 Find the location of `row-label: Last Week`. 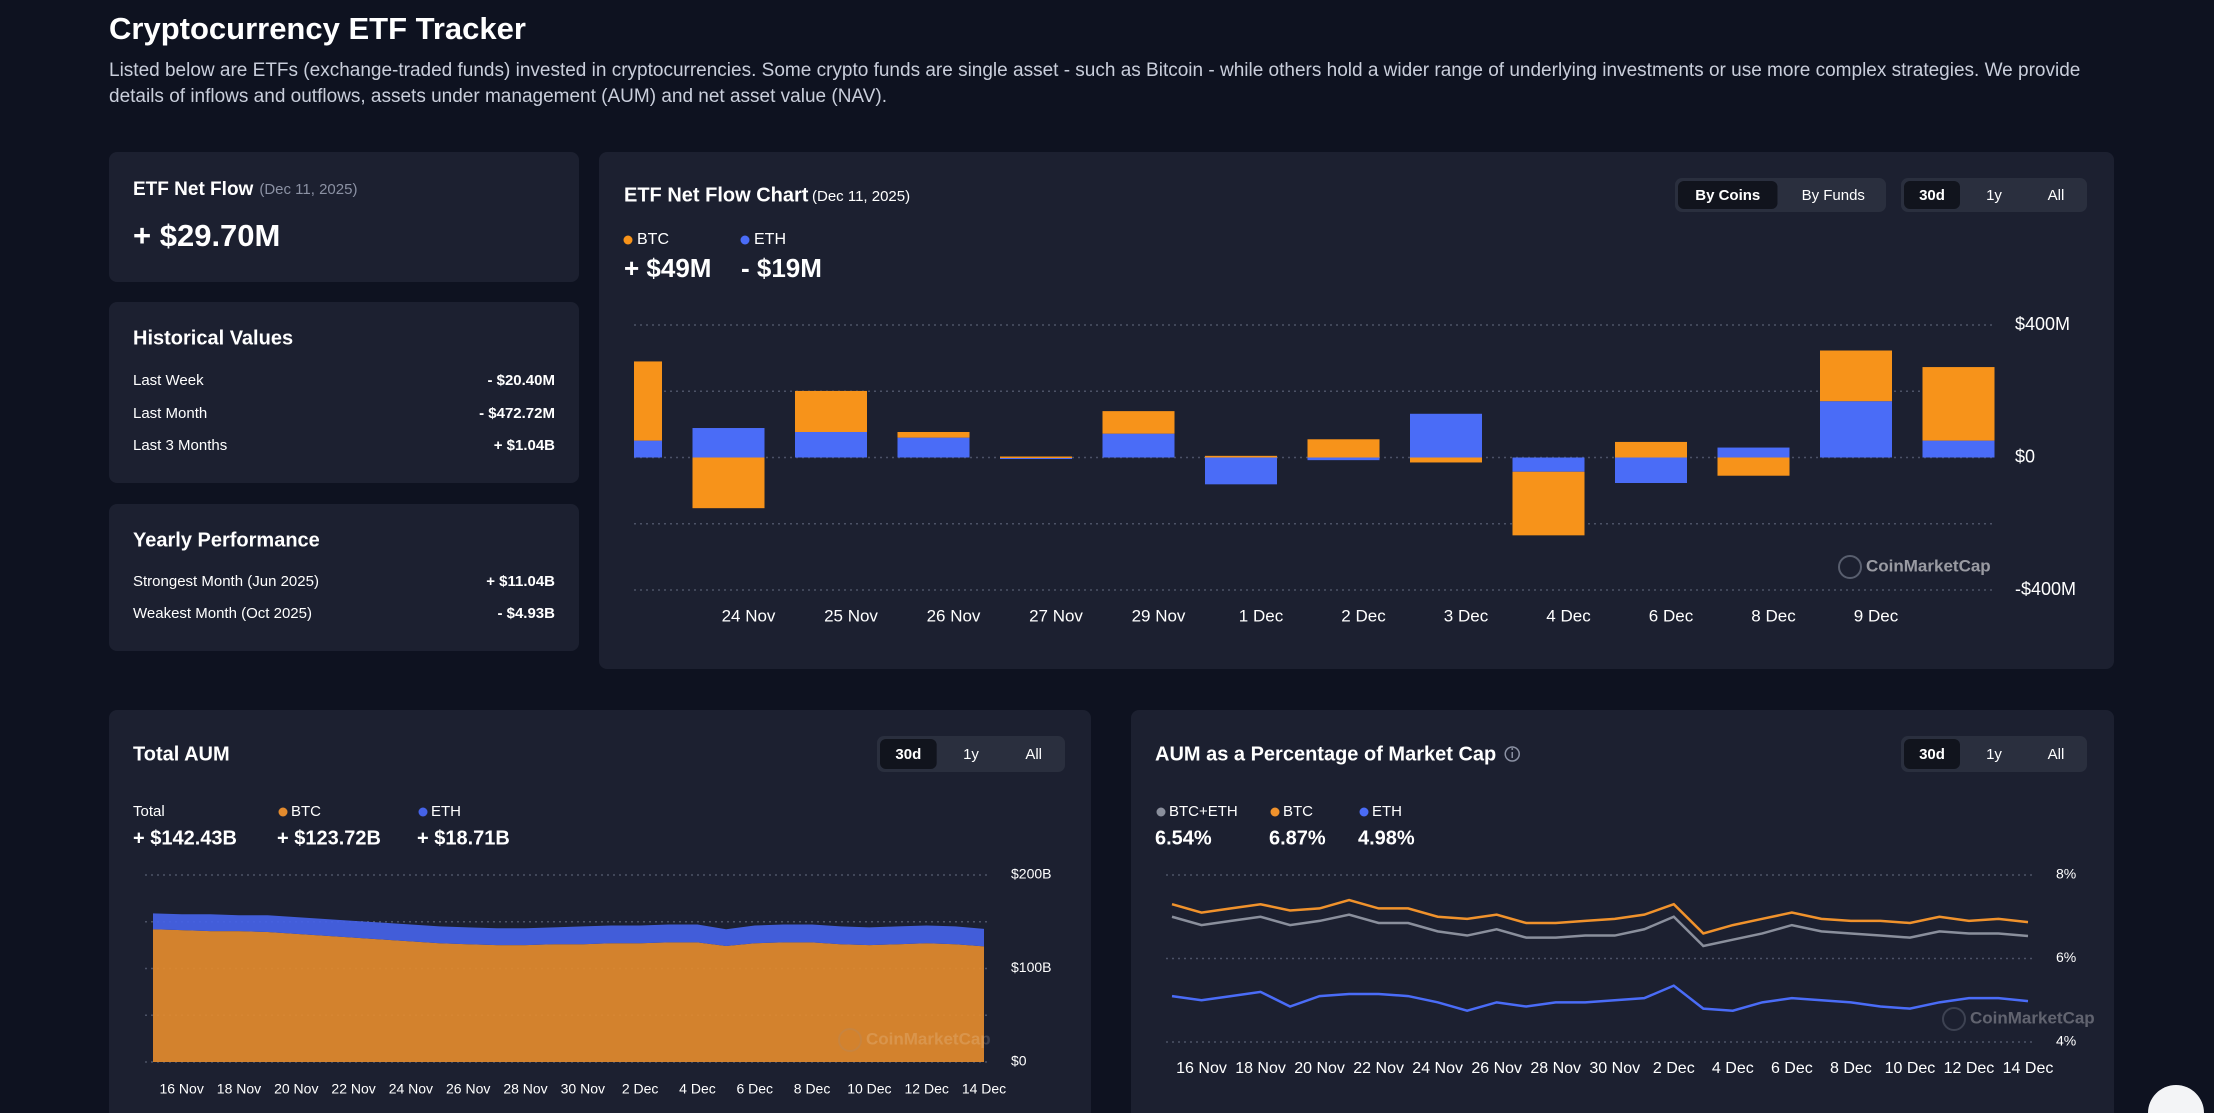

row-label: Last Week is located at coordinates (168, 380).